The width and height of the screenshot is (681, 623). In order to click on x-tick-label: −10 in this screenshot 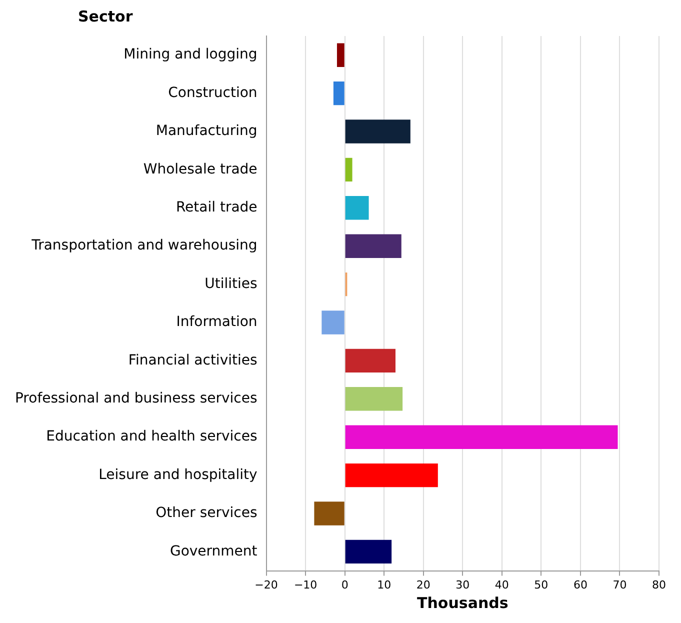, I will do `click(306, 585)`.